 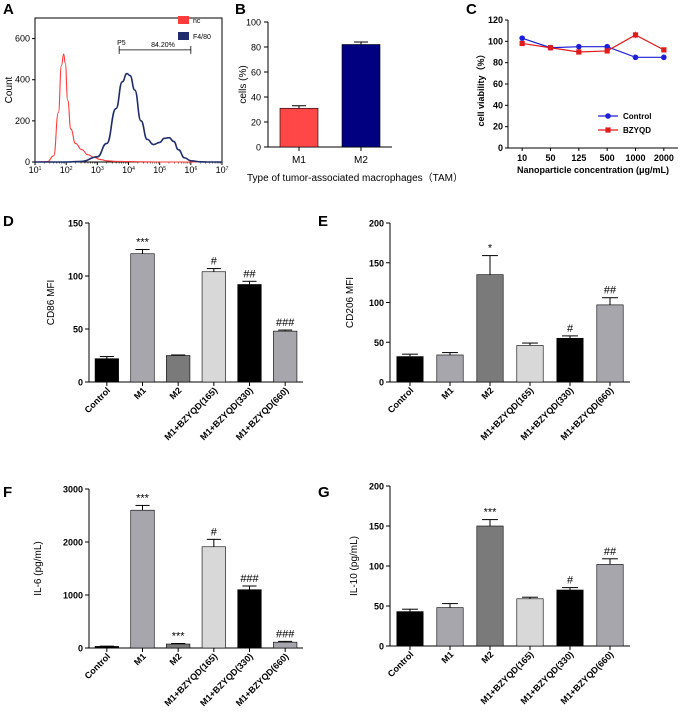 What do you see at coordinates (256, 73) in the screenshot?
I see `y-tick-label: 60` at bounding box center [256, 73].